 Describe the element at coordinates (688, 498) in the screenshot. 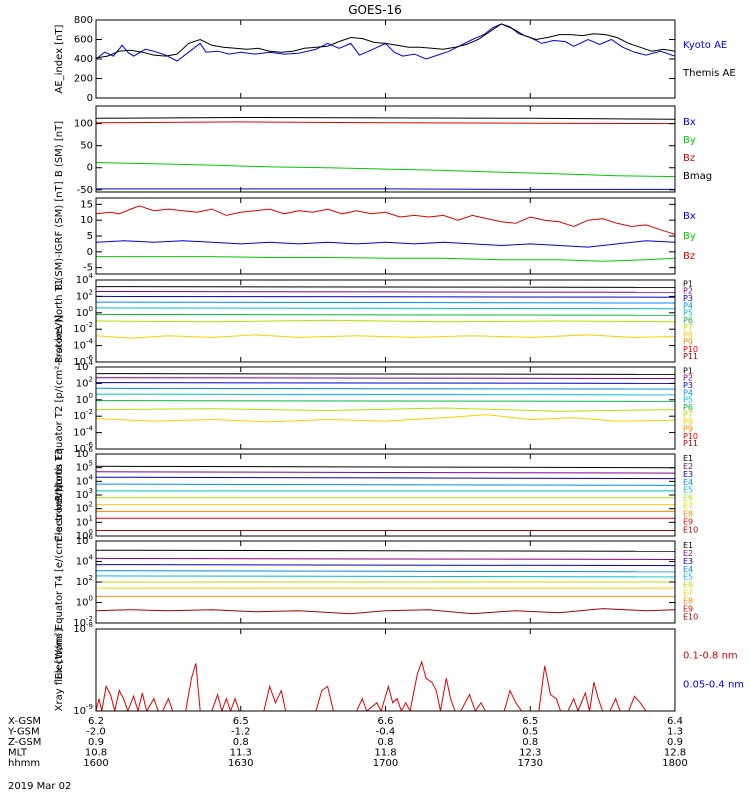

I see `electrons_t3-legend-5: E6` at that location.